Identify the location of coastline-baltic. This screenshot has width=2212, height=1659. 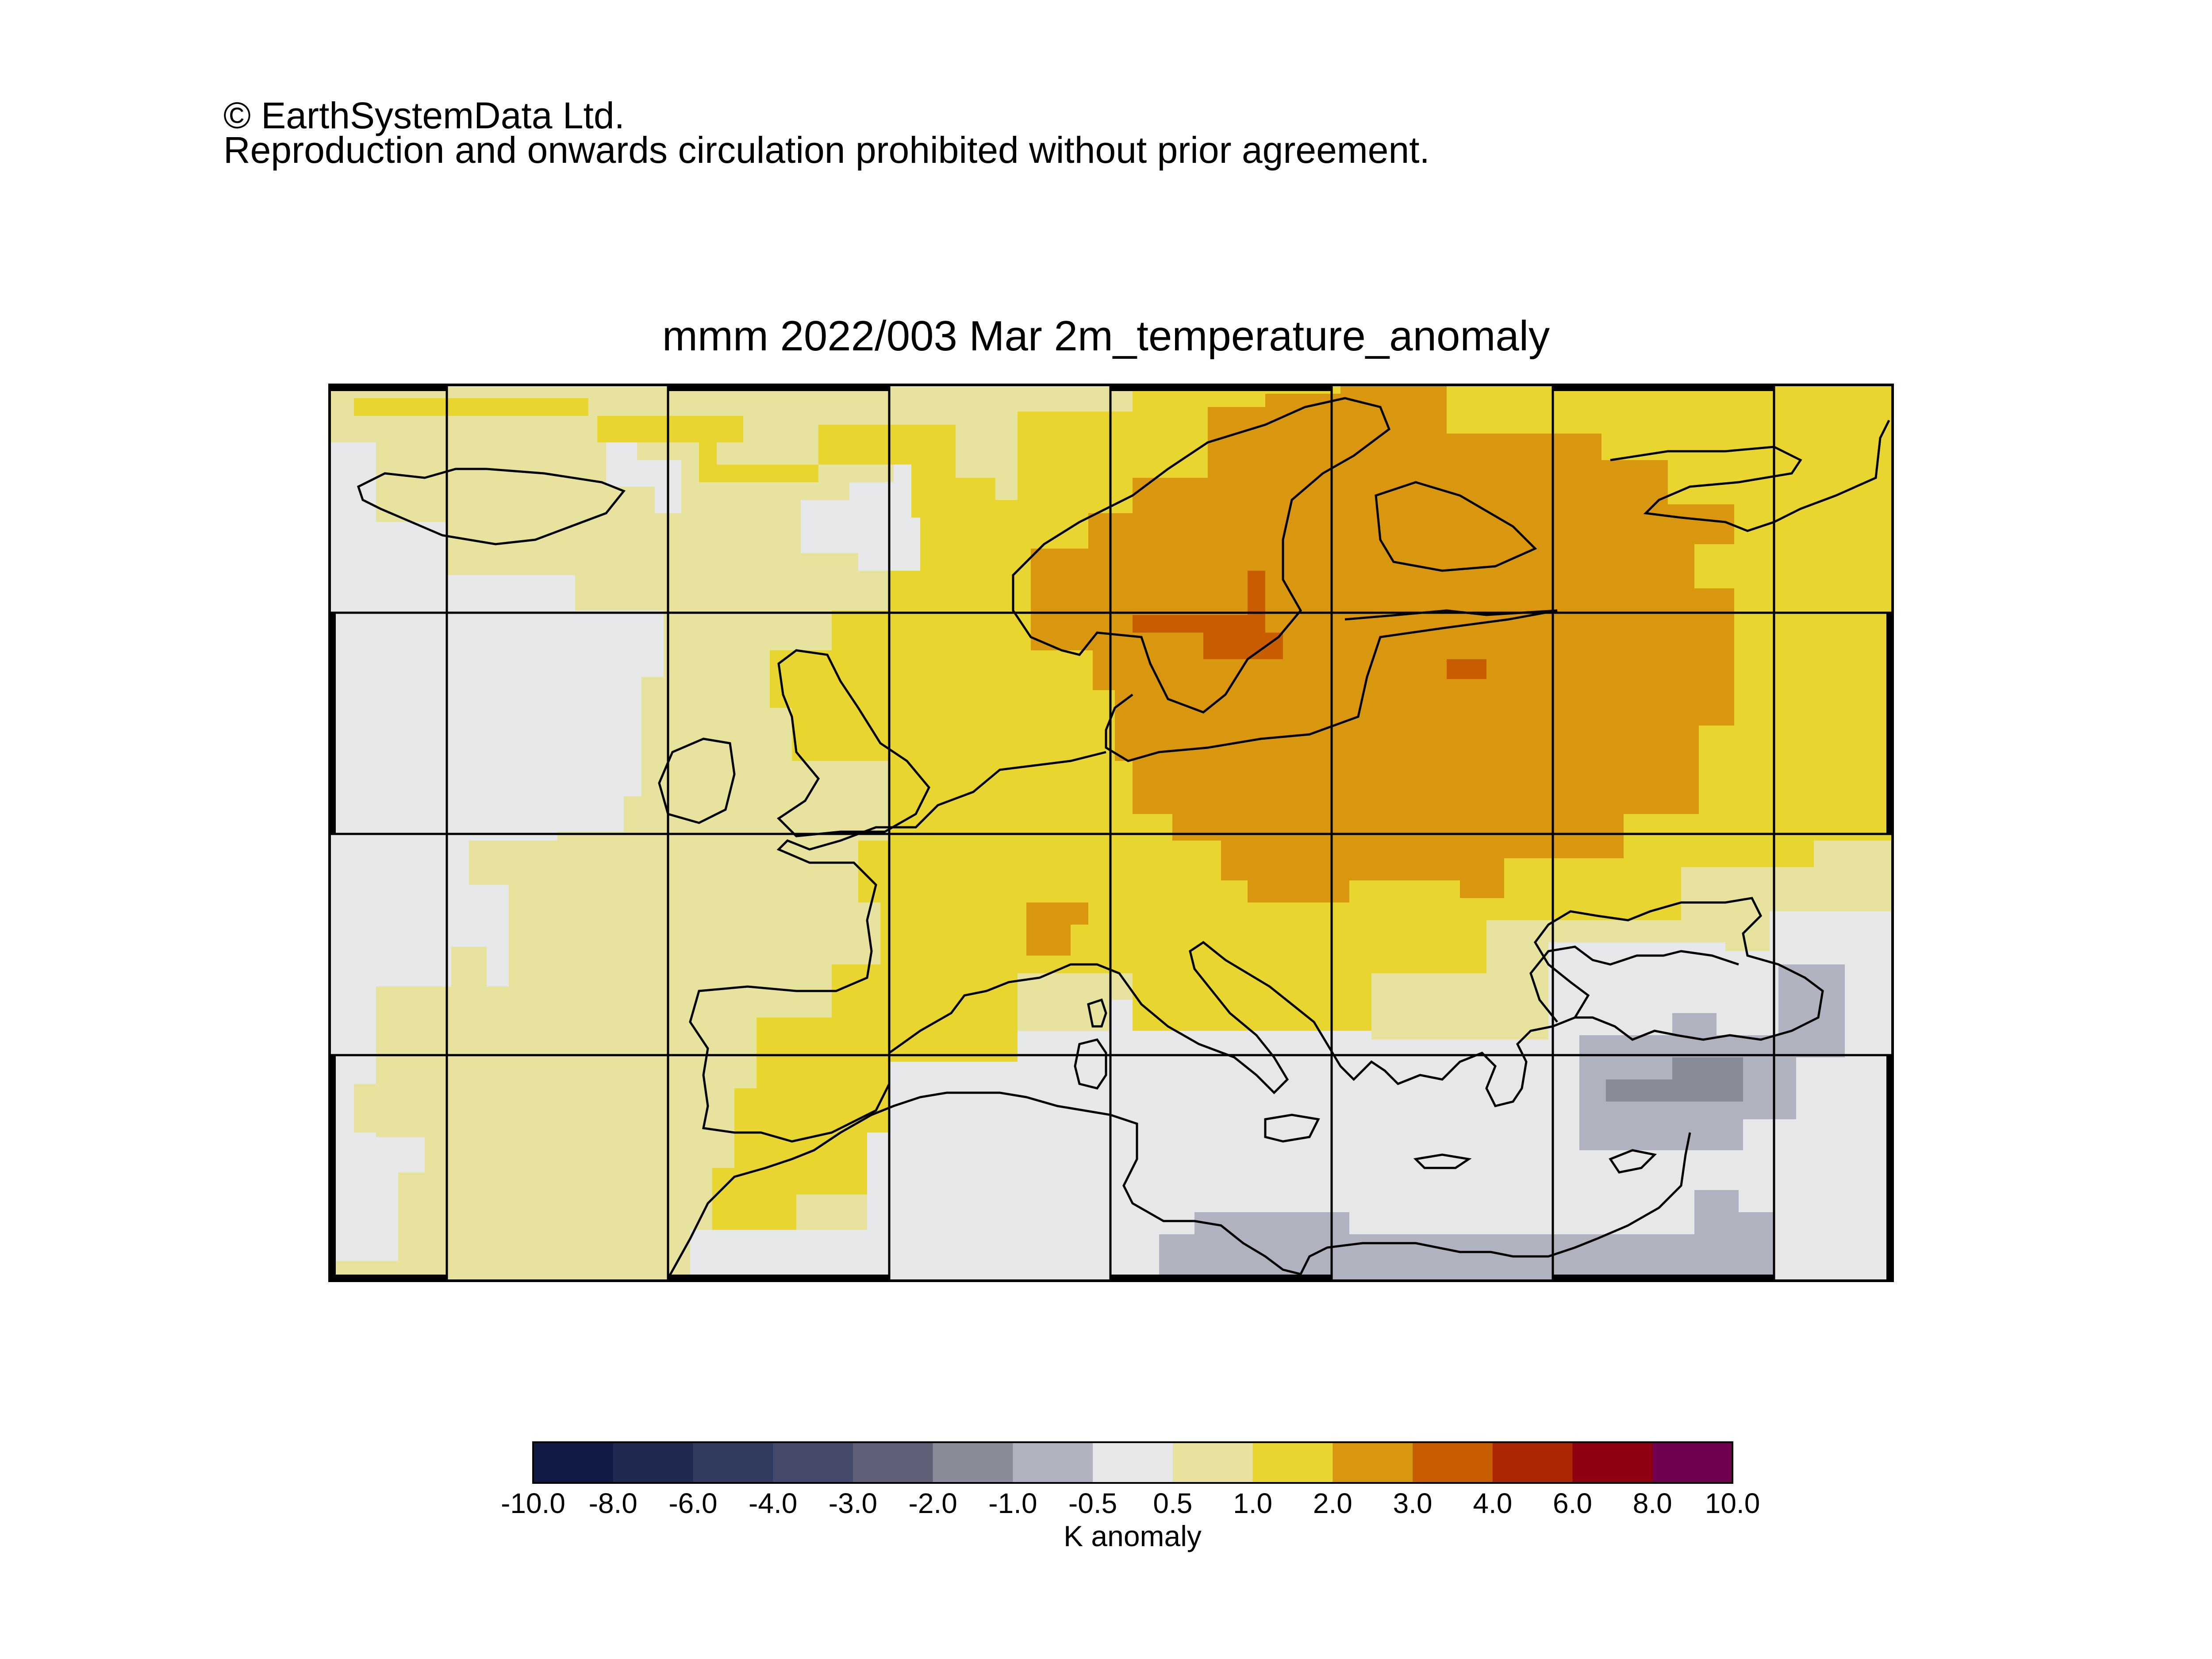
(1456, 526).